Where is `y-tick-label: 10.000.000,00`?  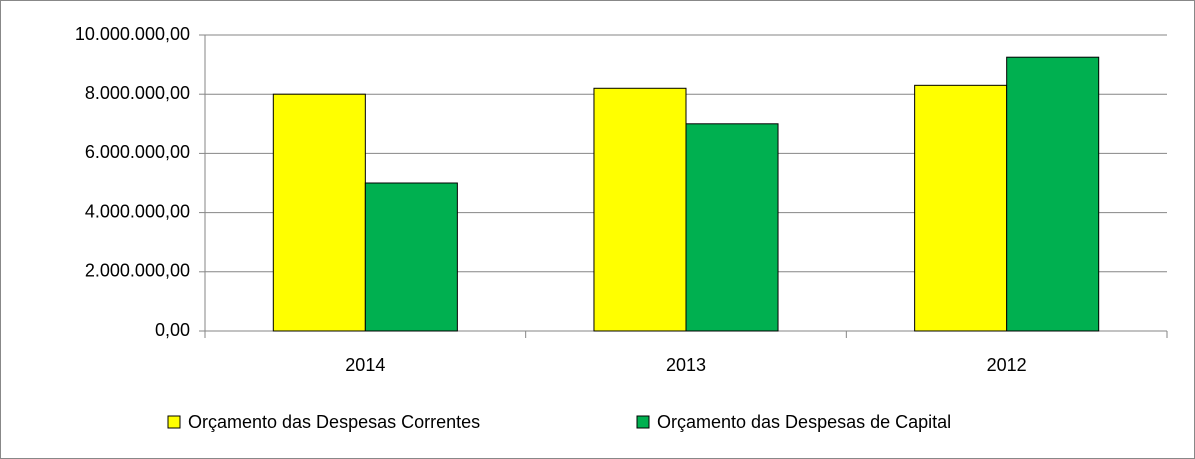 y-tick-label: 10.000.000,00 is located at coordinates (132, 34).